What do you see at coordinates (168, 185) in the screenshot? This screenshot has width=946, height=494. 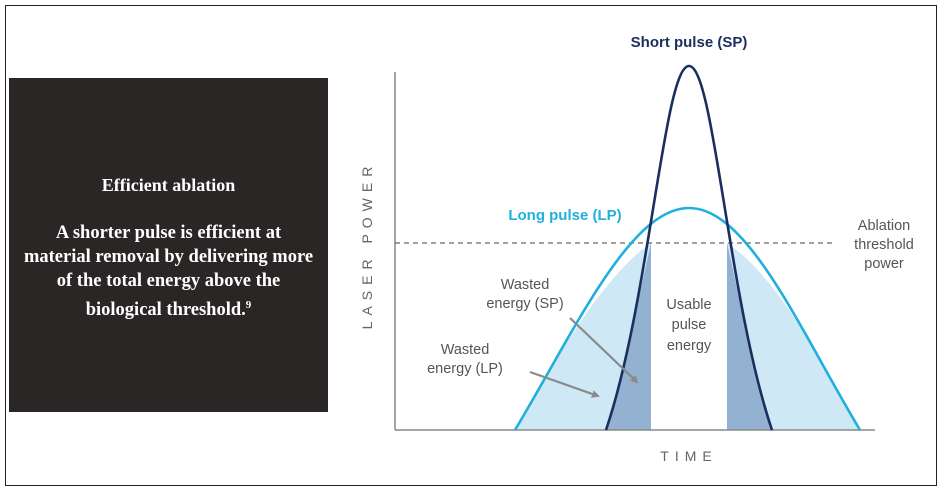 I see `panel-title: Efficient ablation` at bounding box center [168, 185].